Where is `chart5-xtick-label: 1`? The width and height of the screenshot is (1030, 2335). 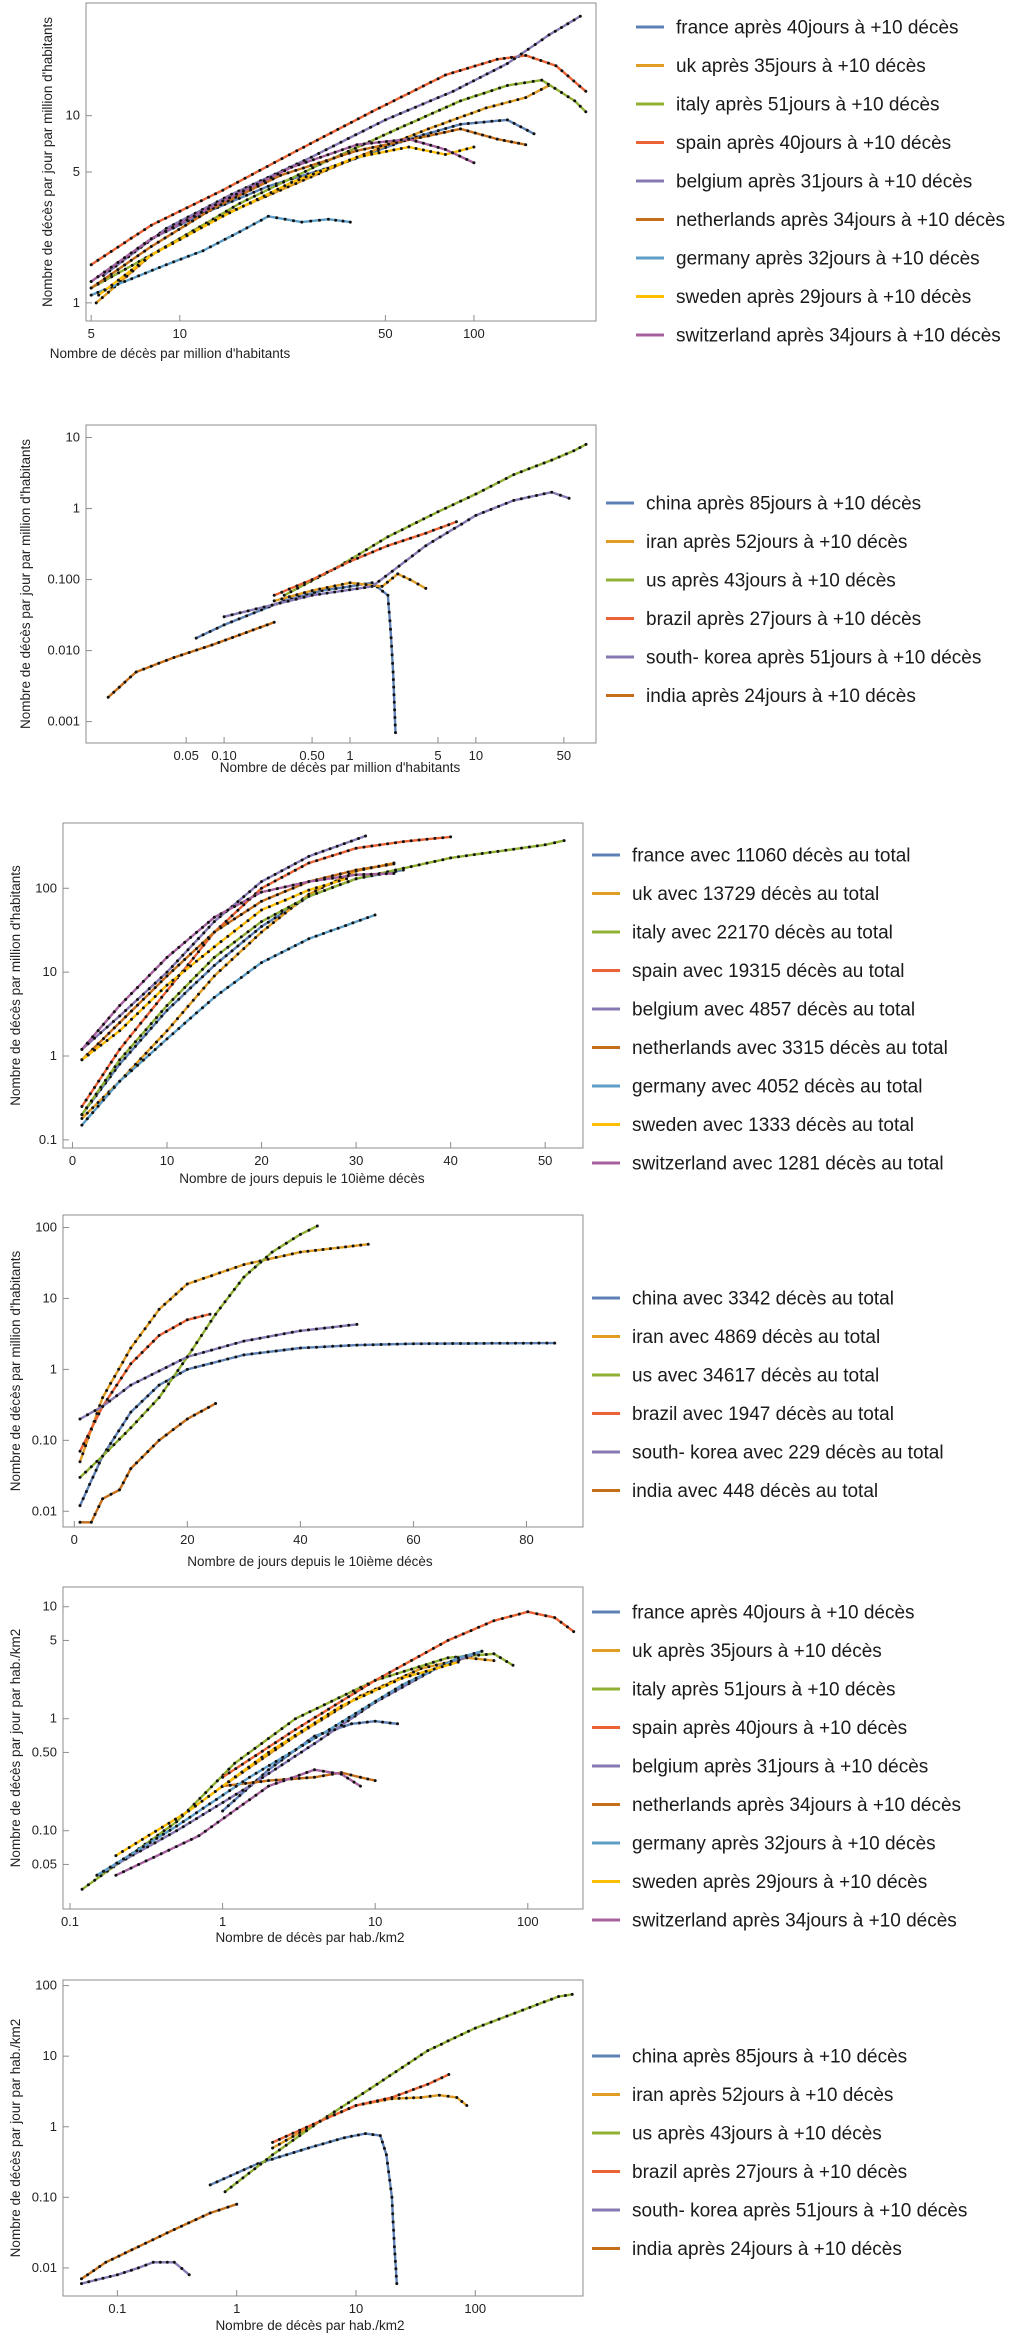
chart5-xtick-label: 1 is located at coordinates (222, 1921).